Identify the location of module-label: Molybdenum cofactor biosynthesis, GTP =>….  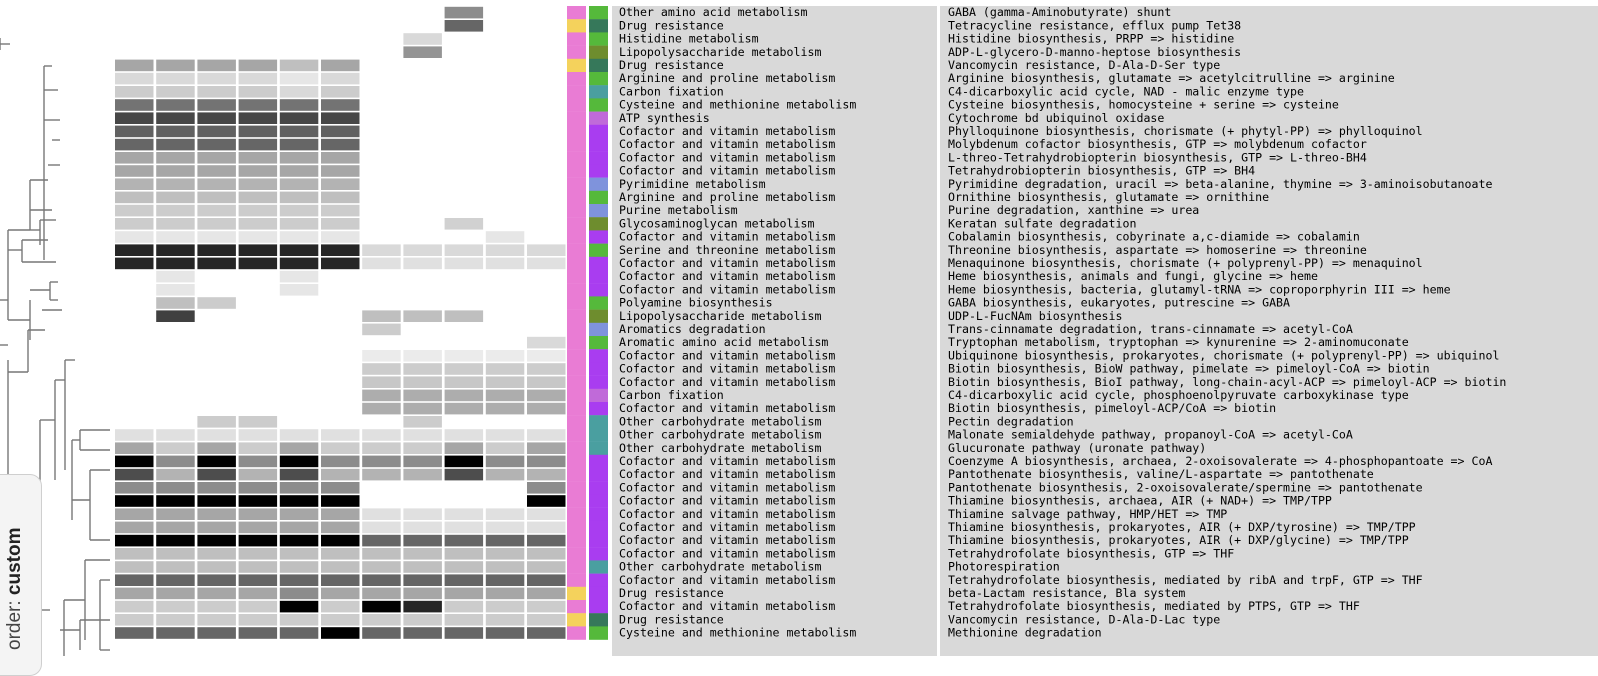
(1157, 144).